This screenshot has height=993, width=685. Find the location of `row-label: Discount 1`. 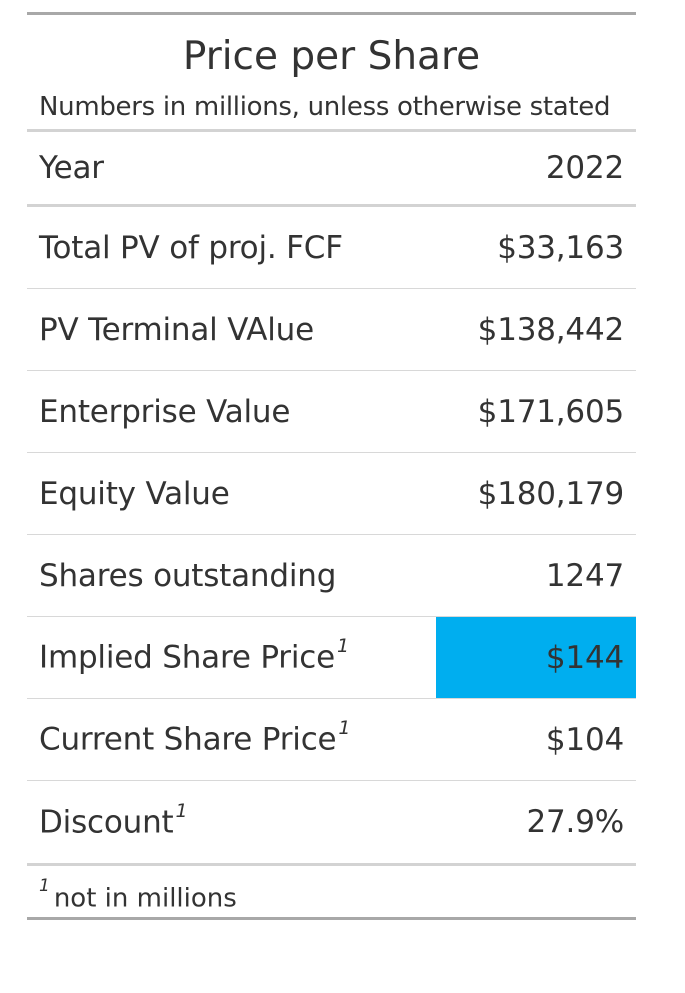

row-label: Discount 1 is located at coordinates (107, 820).